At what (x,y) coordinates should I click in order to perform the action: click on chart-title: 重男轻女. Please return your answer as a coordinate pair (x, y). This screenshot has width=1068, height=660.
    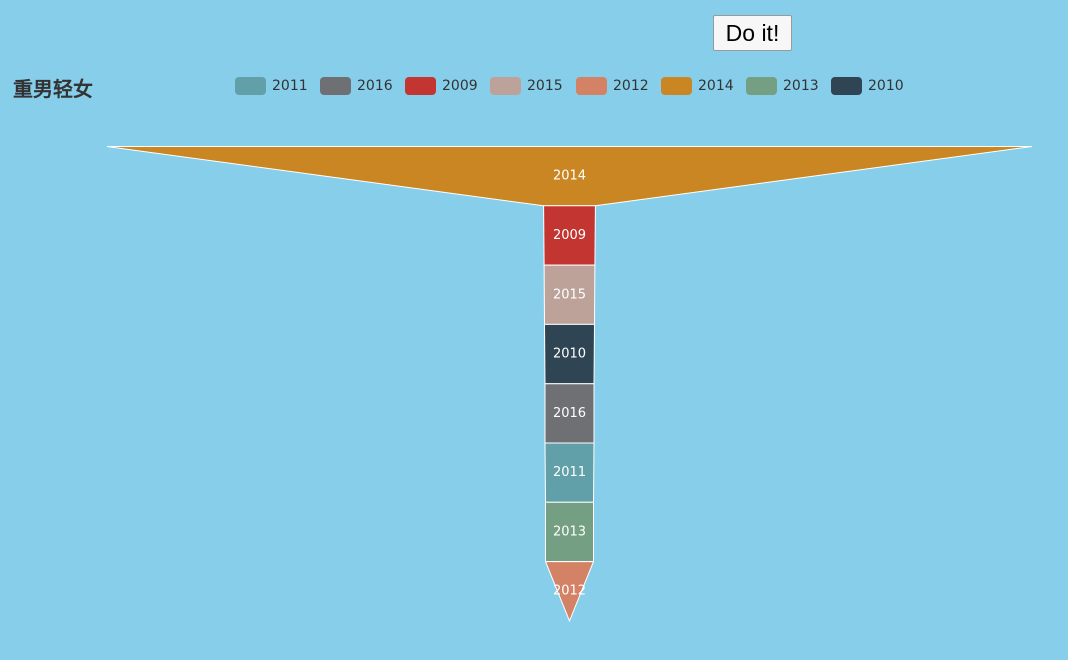
    Looking at the image, I should click on (53, 89).